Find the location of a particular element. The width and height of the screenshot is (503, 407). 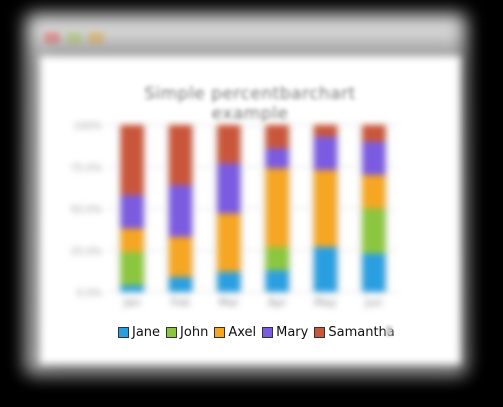

bar-segment-mary-mar is located at coordinates (229, 188).